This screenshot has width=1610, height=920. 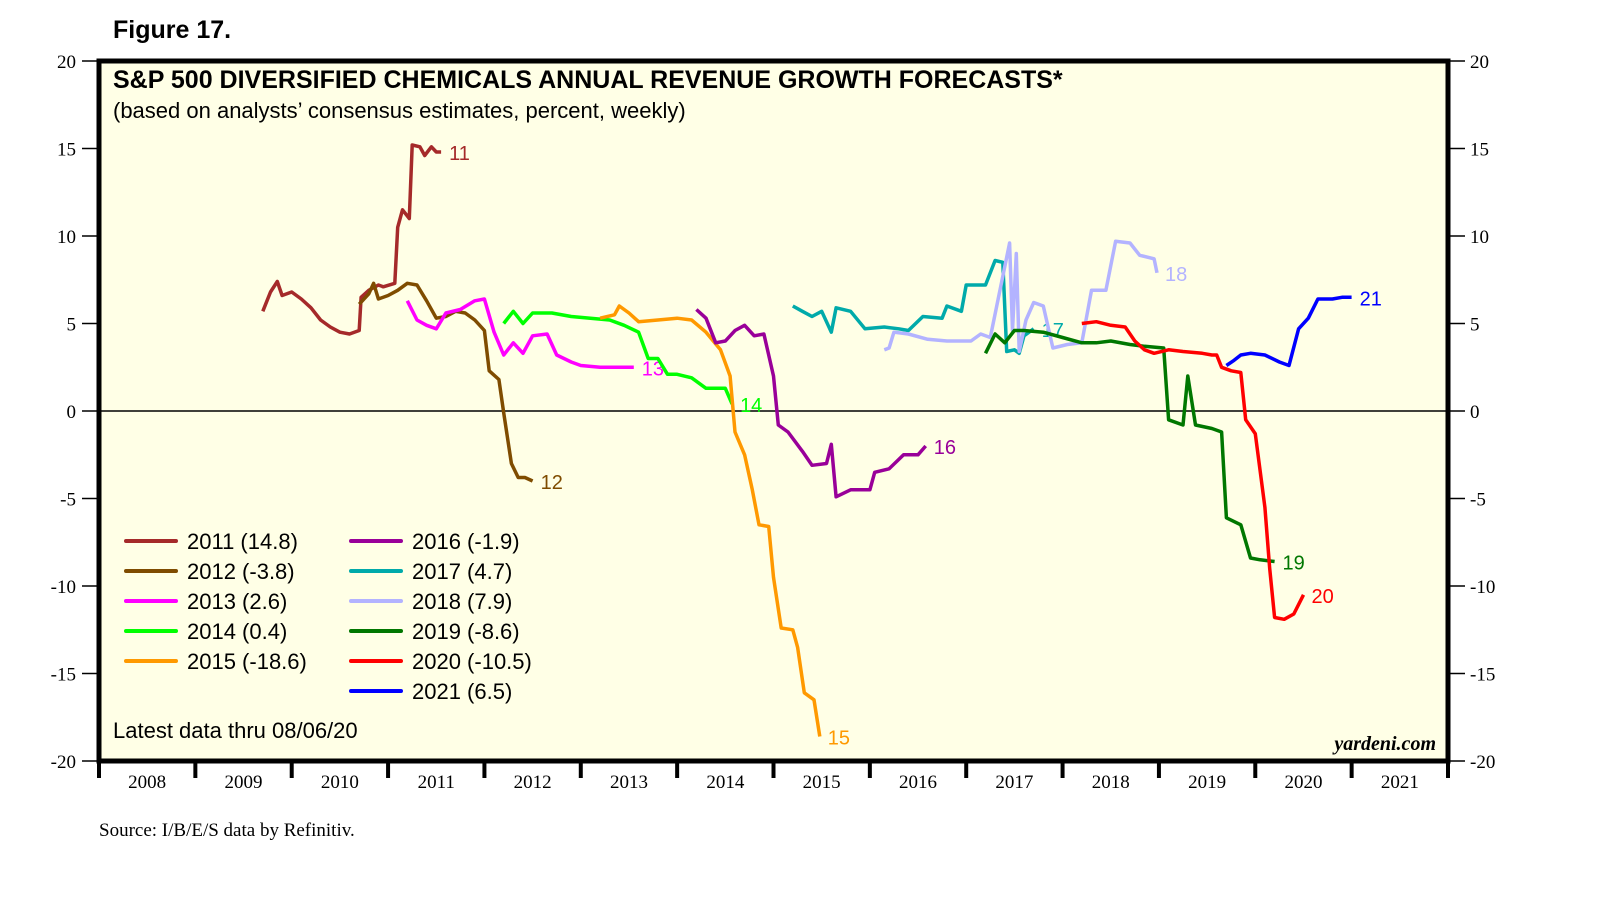 I want to click on y-axis-left: 20 15 10 5 0 -5 -10 -15 -20, so click(x=75, y=412).